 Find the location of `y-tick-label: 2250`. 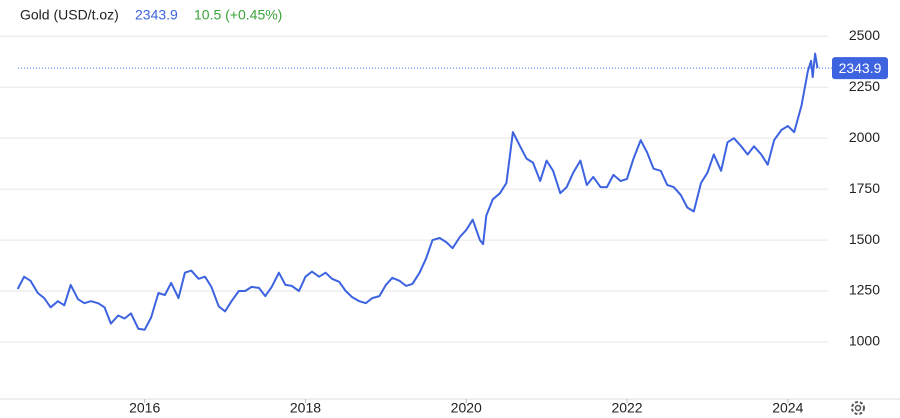

y-tick-label: 2250 is located at coordinates (864, 86).